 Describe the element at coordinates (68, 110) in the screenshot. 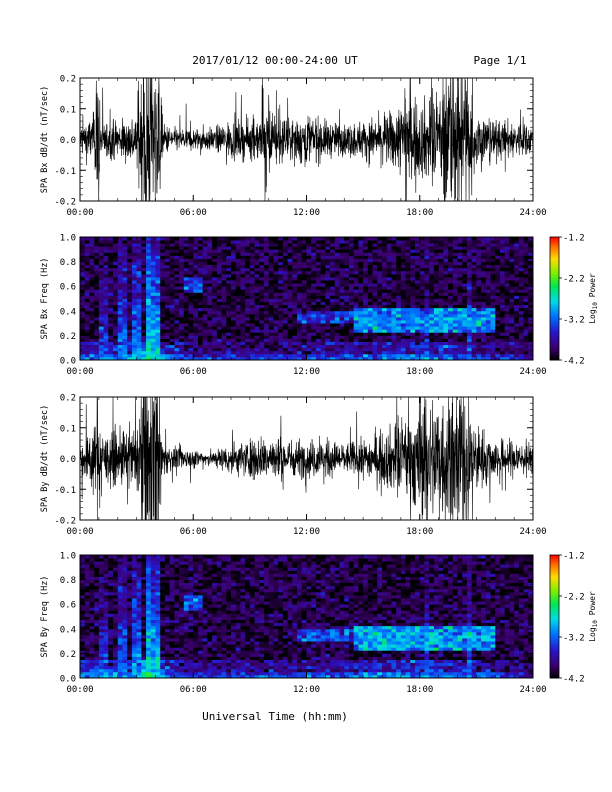

I see `y-tick-label: 0.1` at that location.